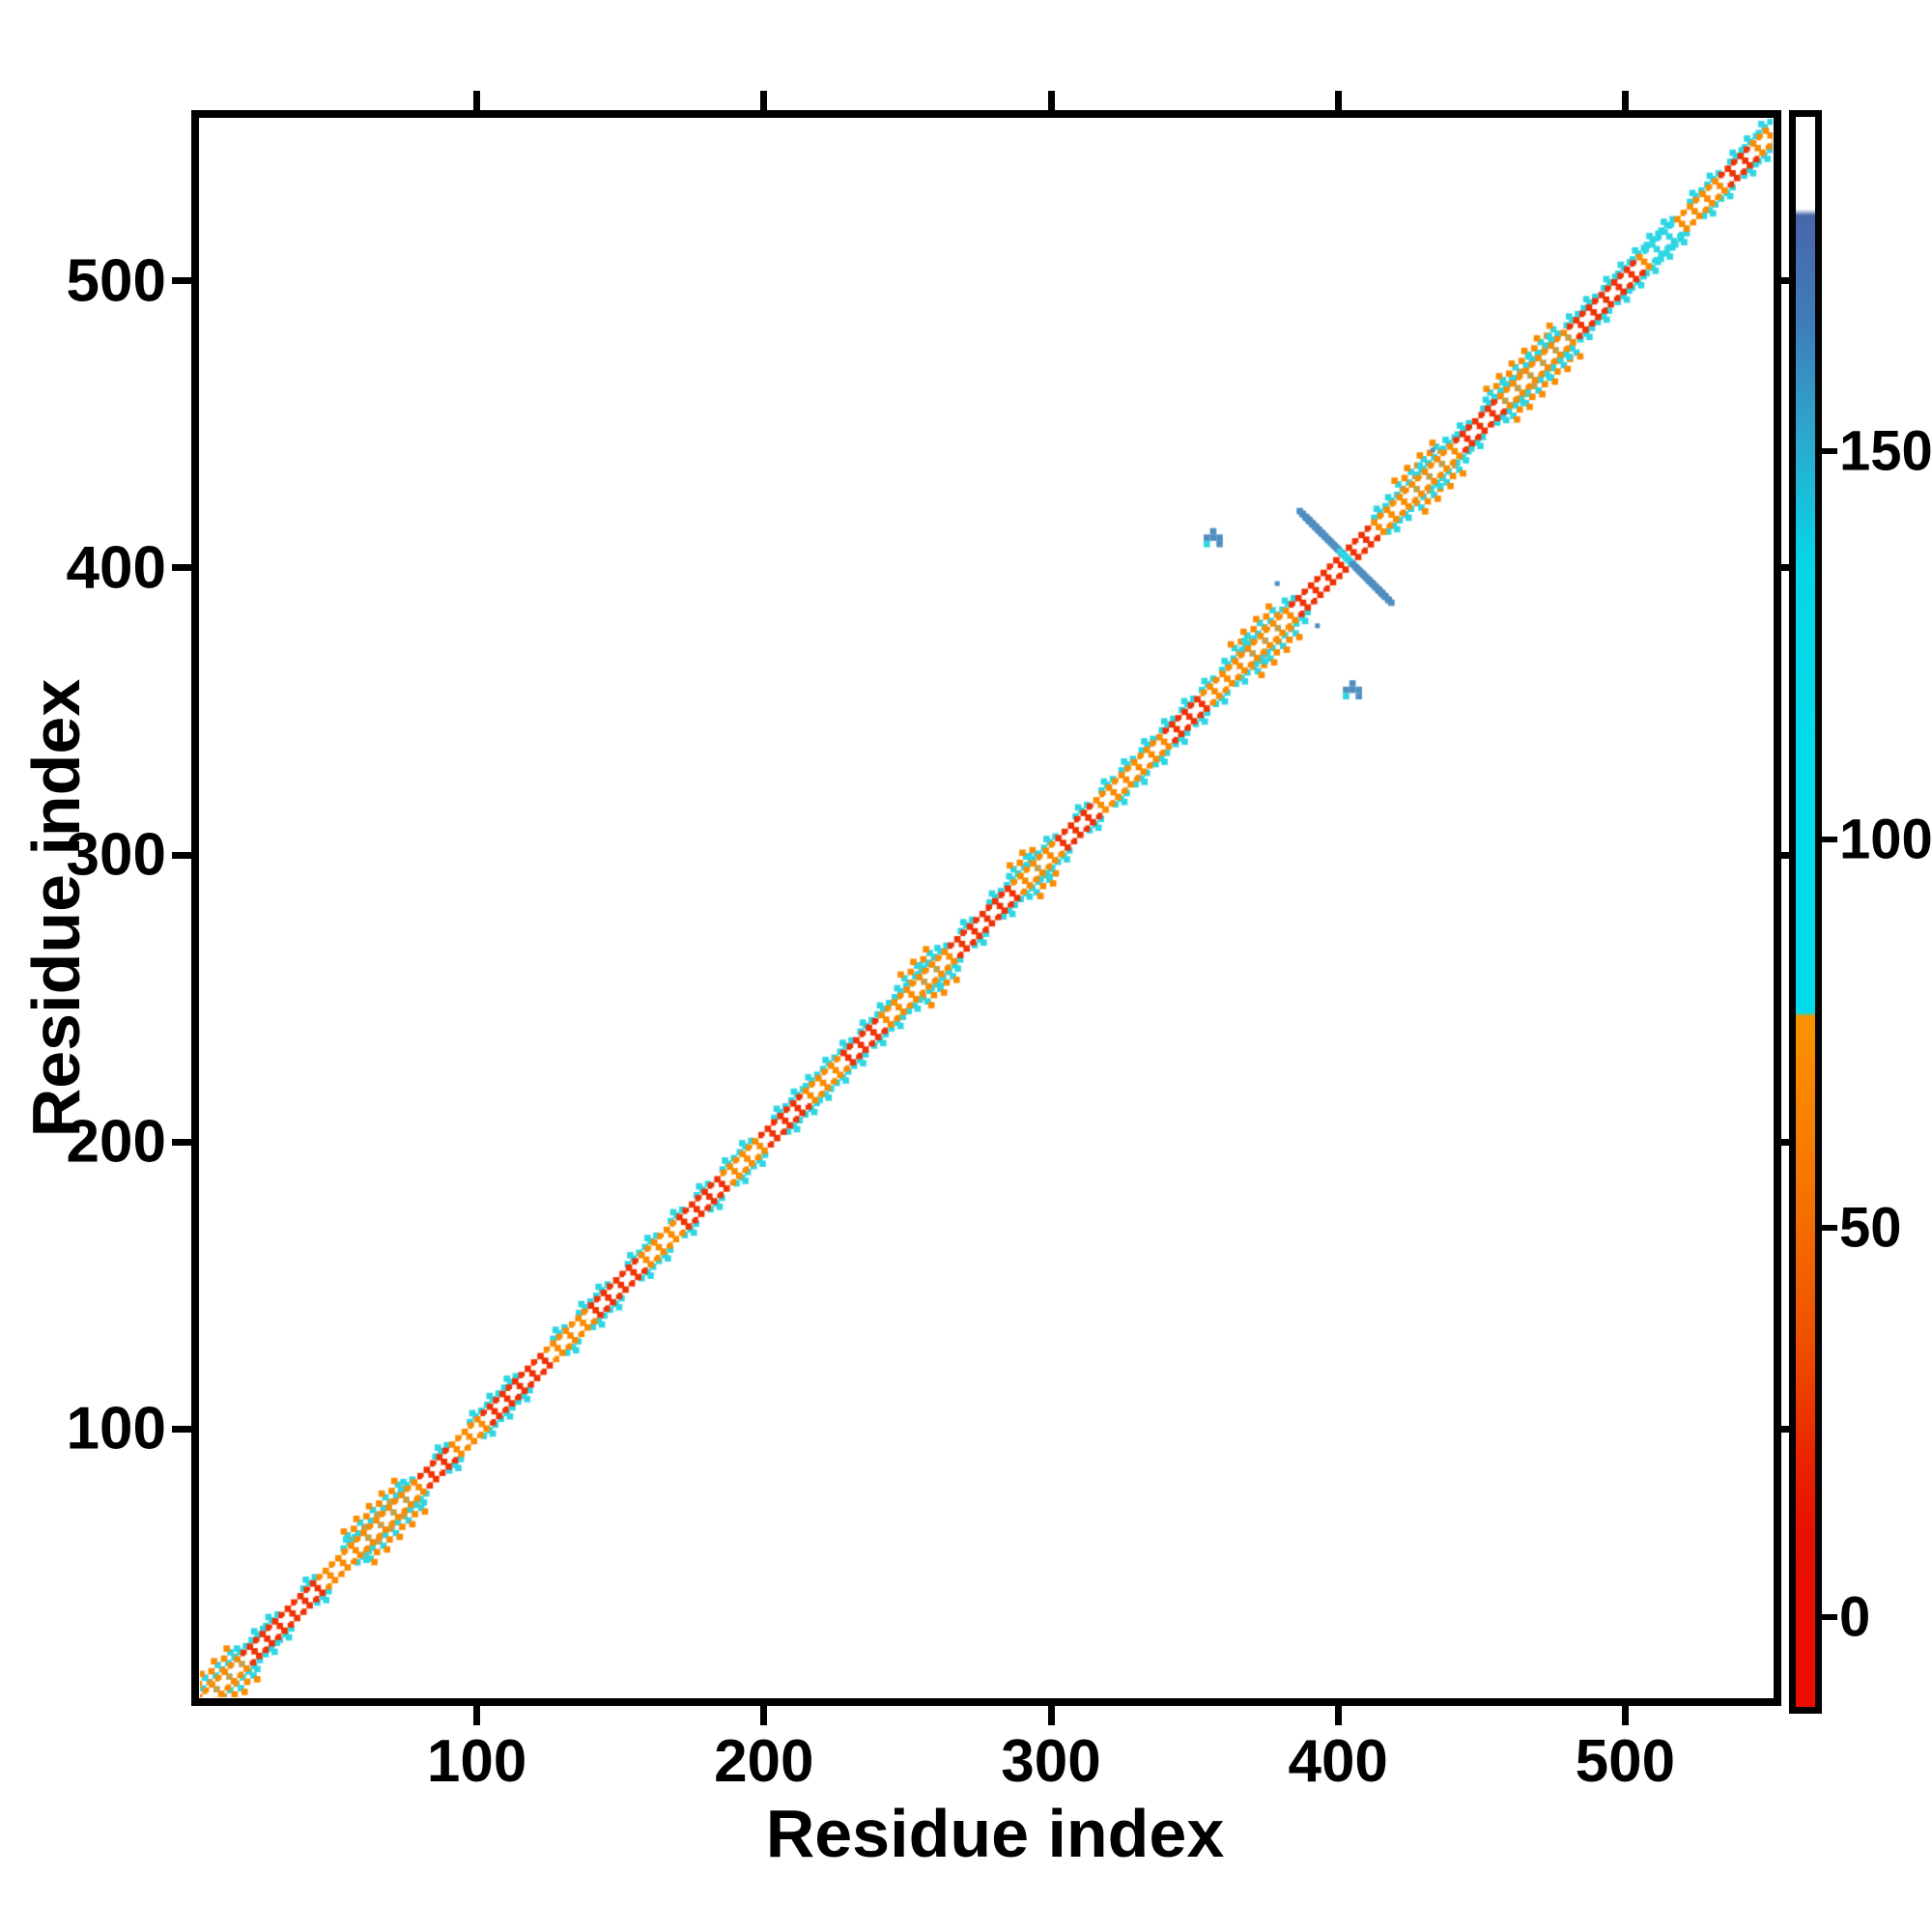 The height and width of the screenshot is (1932, 1932). Describe the element at coordinates (56, 908) in the screenshot. I see `y-axis-title: Residue index` at that location.